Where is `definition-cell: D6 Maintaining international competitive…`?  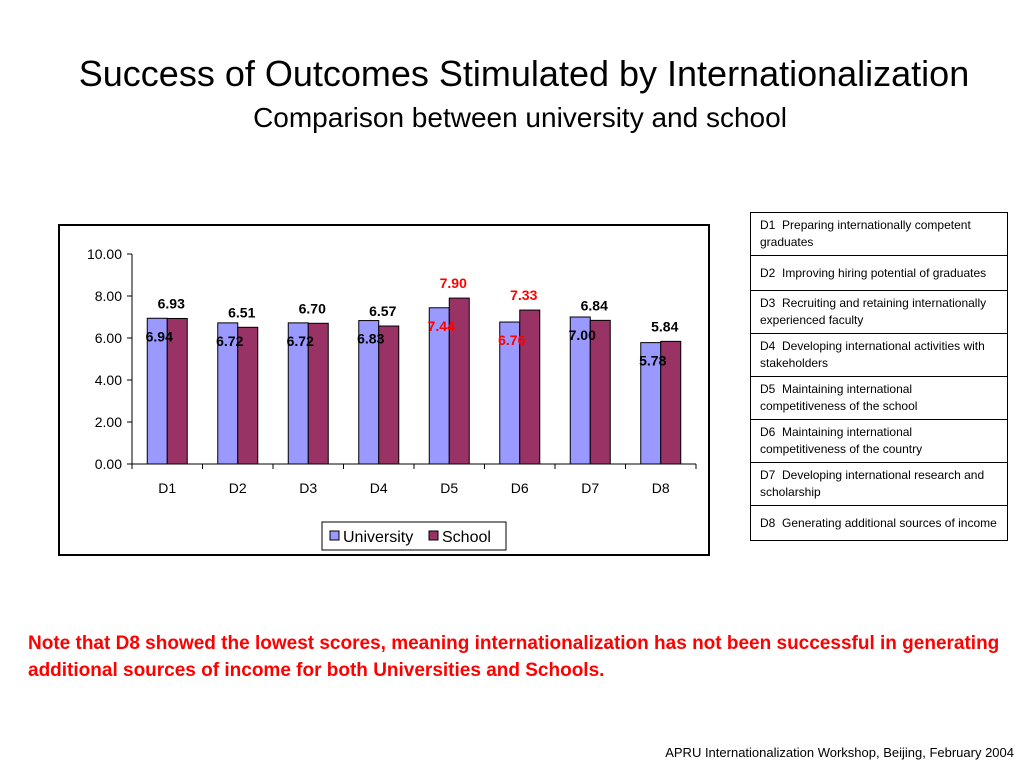 definition-cell: D6 Maintaining international competitive… is located at coordinates (879, 441).